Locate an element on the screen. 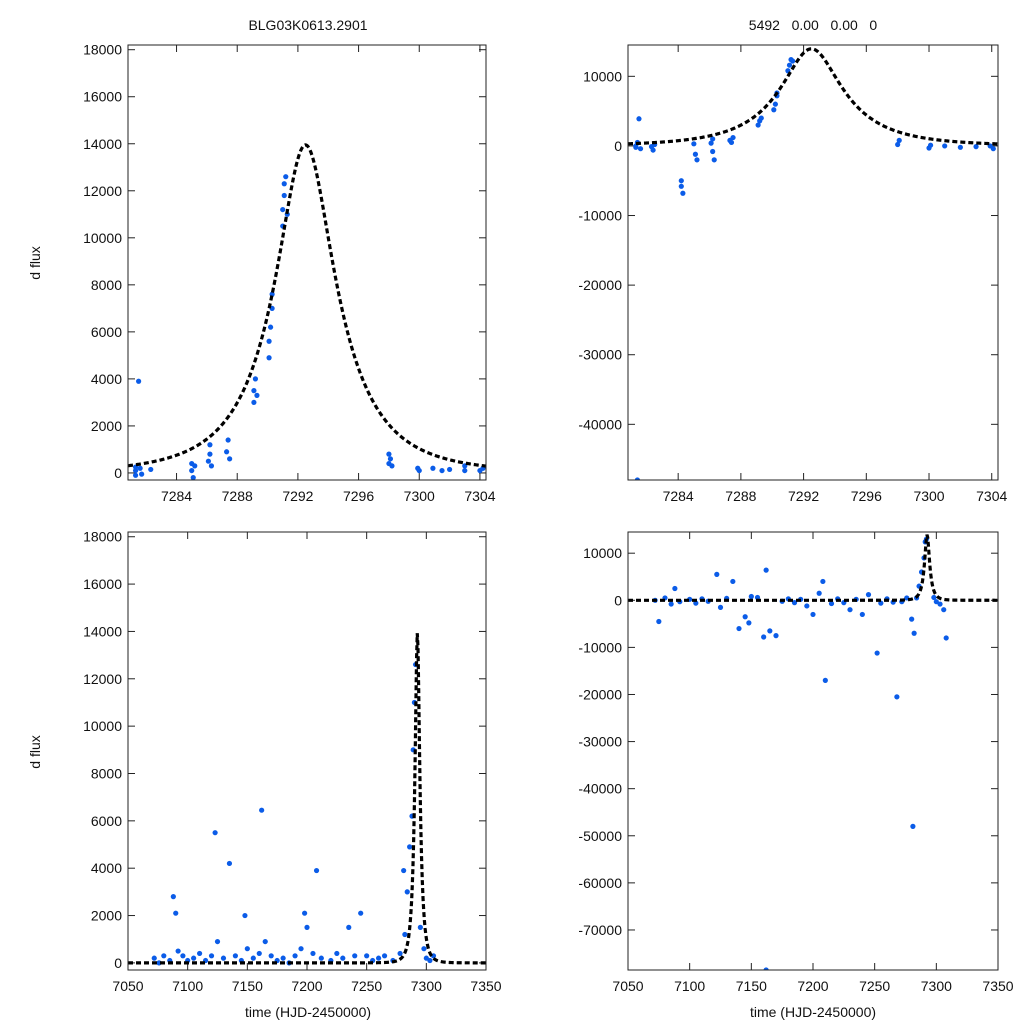 The height and width of the screenshot is (1024, 1024). y-tick-label: 14000 is located at coordinates (102, 631).